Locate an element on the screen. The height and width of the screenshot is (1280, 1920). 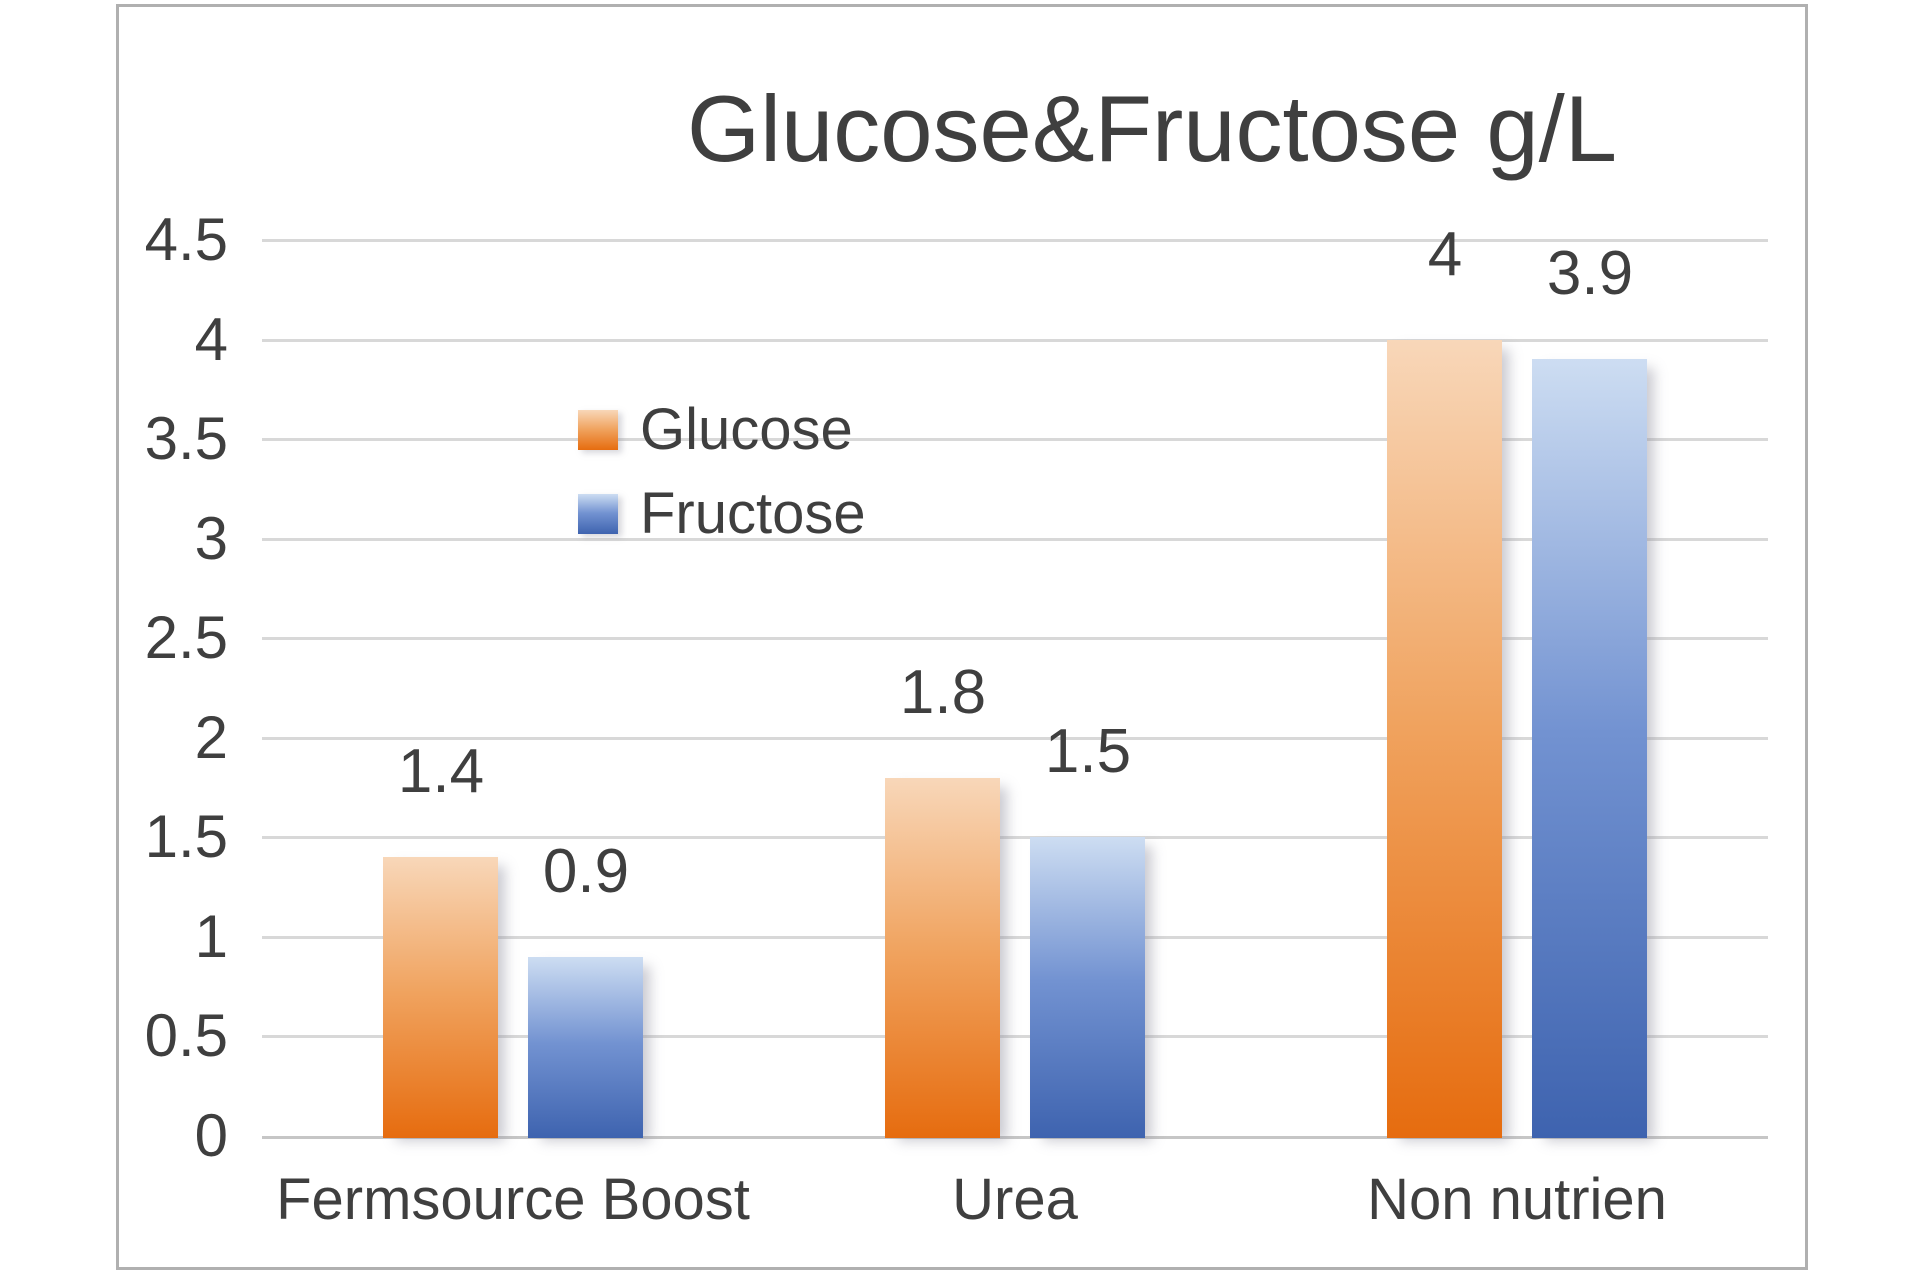
y-tick-label: 3 is located at coordinates (211, 538).